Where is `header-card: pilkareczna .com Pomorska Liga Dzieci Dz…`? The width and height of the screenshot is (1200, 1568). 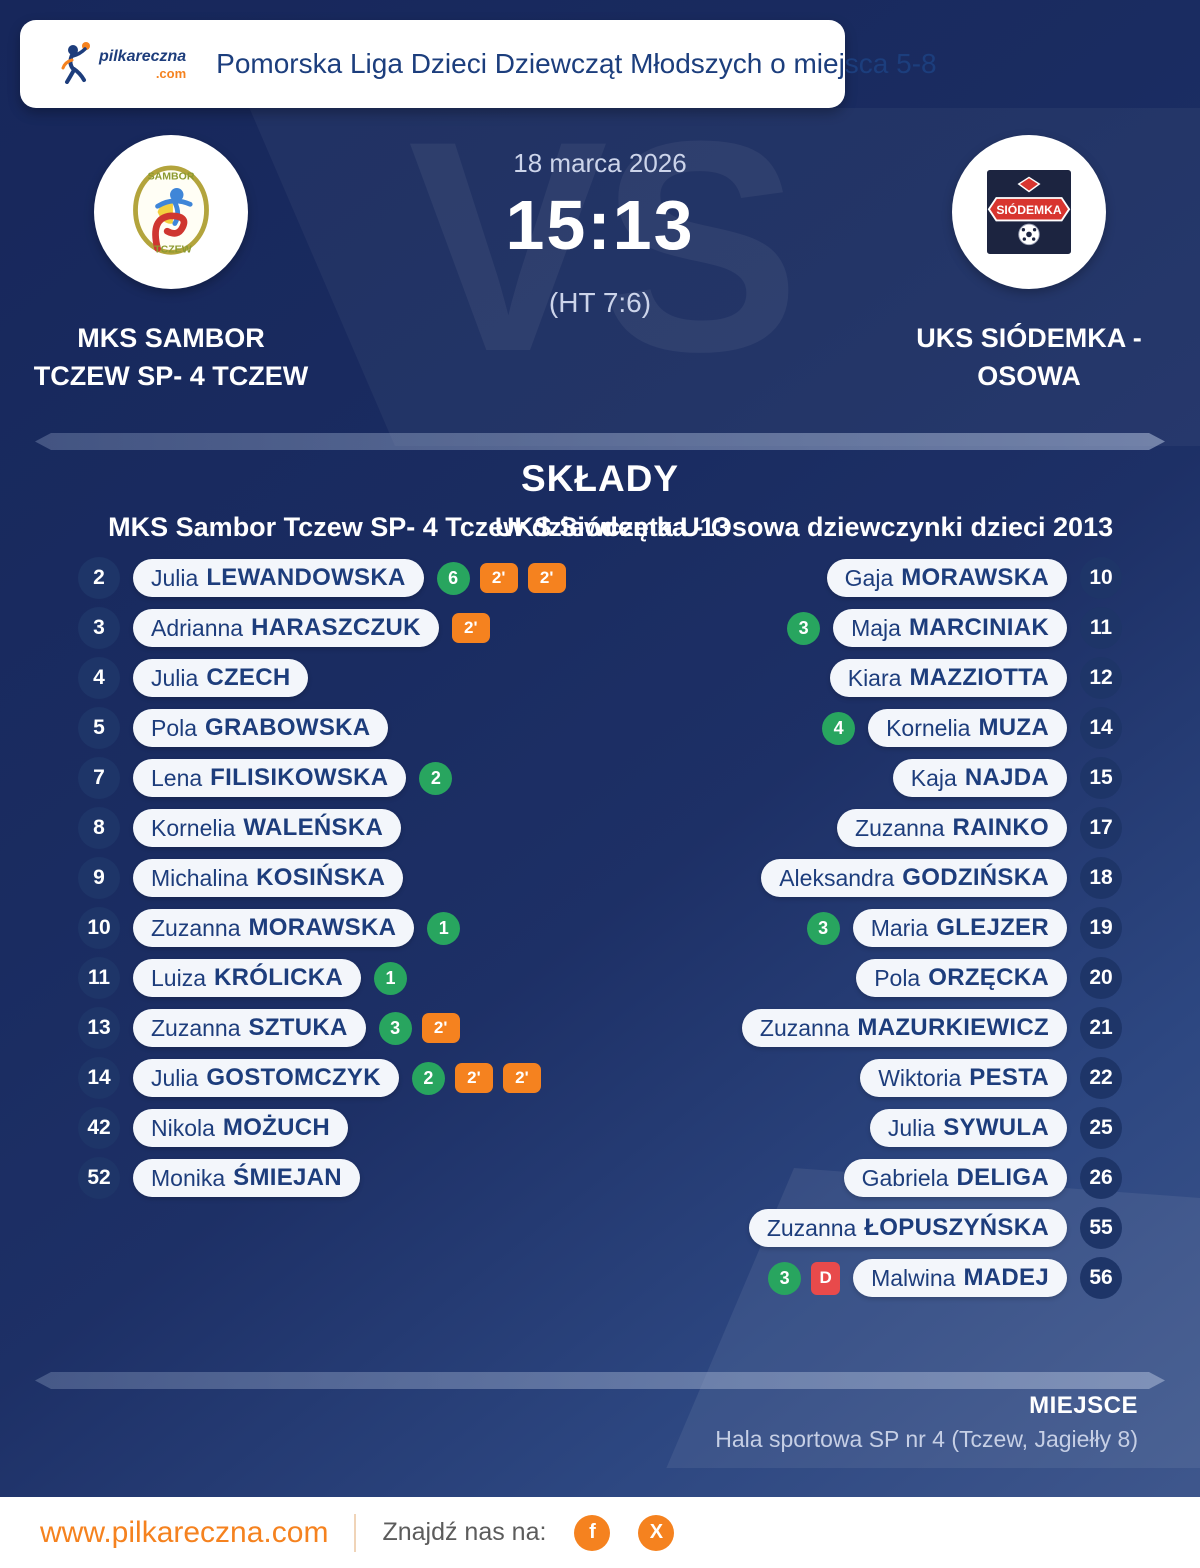
header-card: pilkareczna .com Pomorska Liga Dzieci Dz… is located at coordinates (478, 64).